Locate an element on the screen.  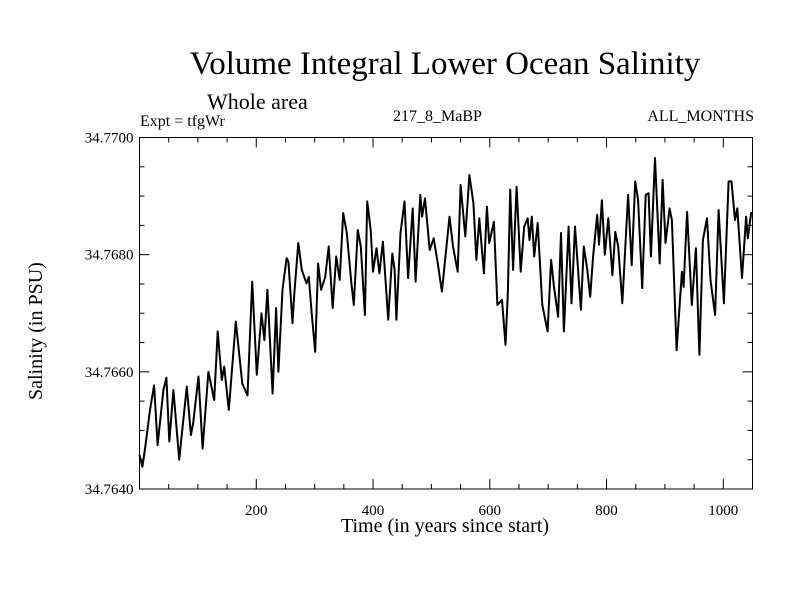
y-tick-label: 34.7700 is located at coordinates (109, 139).